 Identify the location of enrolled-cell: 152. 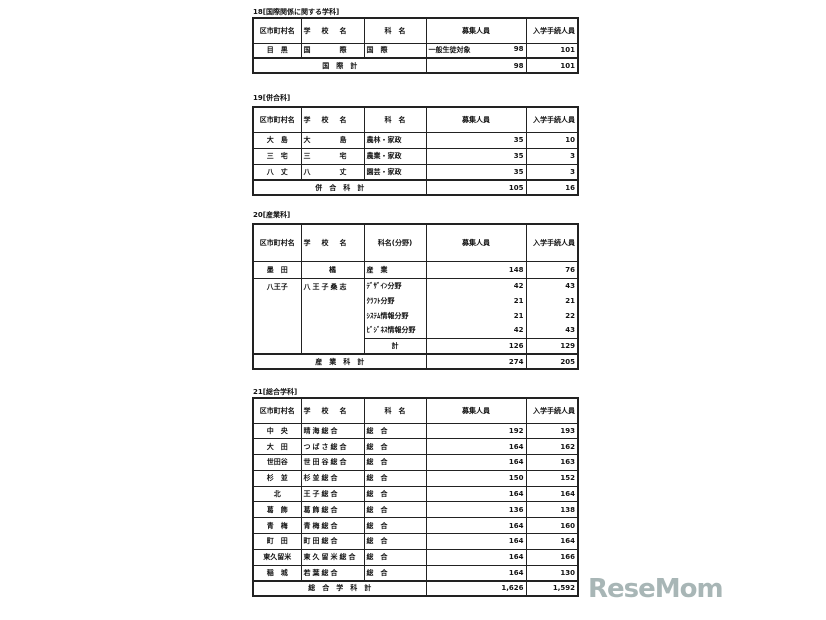
(552, 478).